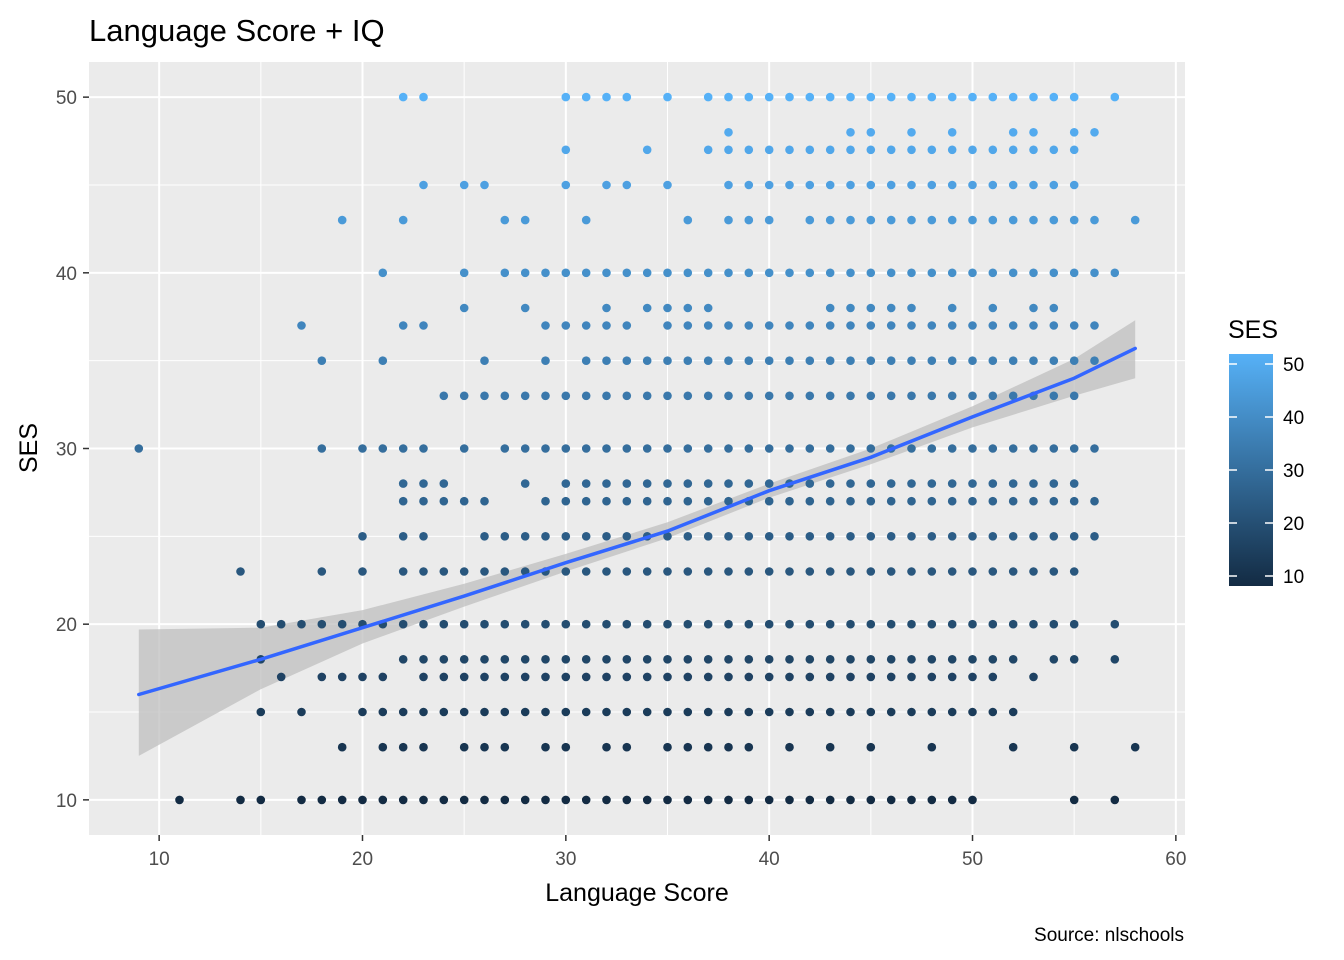 The height and width of the screenshot is (960, 1344). What do you see at coordinates (667, 852) in the screenshot?
I see `x-axis: 10 20 30 40 50 60` at bounding box center [667, 852].